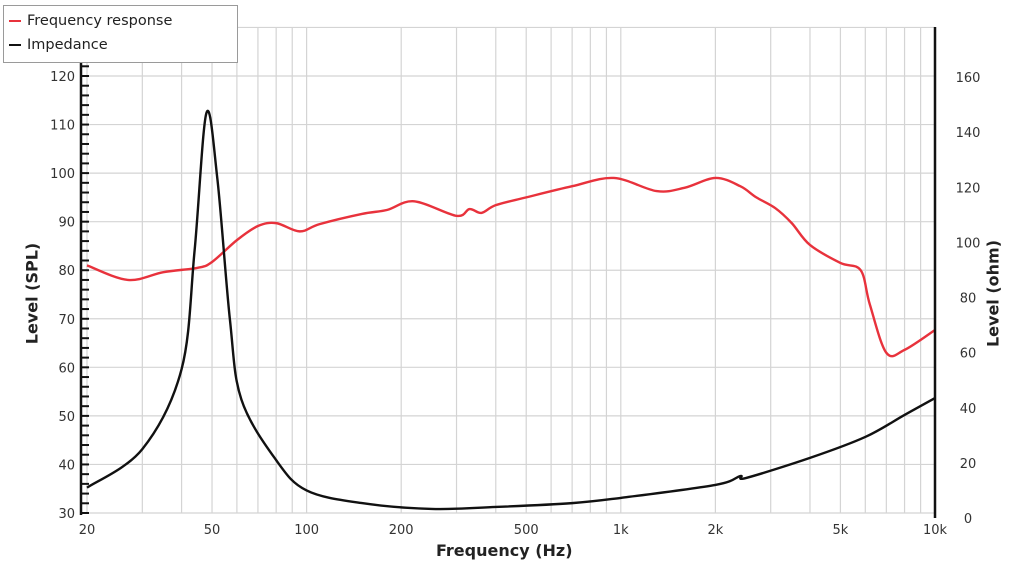 The width and height of the screenshot is (1009, 572). What do you see at coordinates (935, 530) in the screenshot?
I see `x-tick-label: 10k` at bounding box center [935, 530].